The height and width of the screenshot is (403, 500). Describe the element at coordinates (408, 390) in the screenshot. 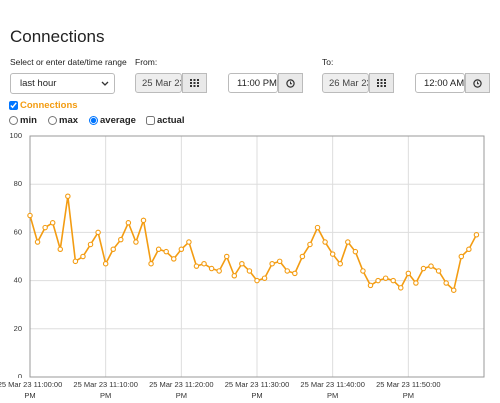

I see `x-tick-label: 25 Mar 23 11:50:00 PM` at that location.